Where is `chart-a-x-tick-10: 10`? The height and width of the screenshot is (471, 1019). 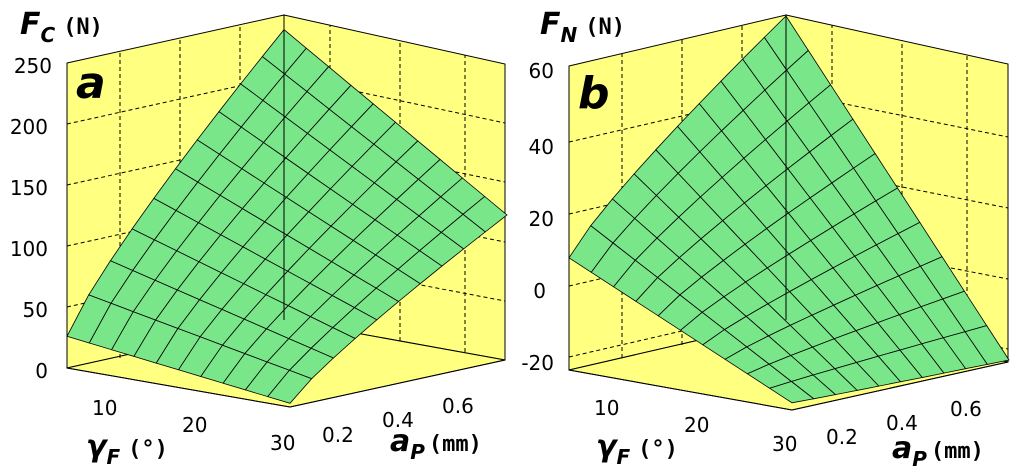
chart-a-x-tick-10: 10 is located at coordinates (104, 408).